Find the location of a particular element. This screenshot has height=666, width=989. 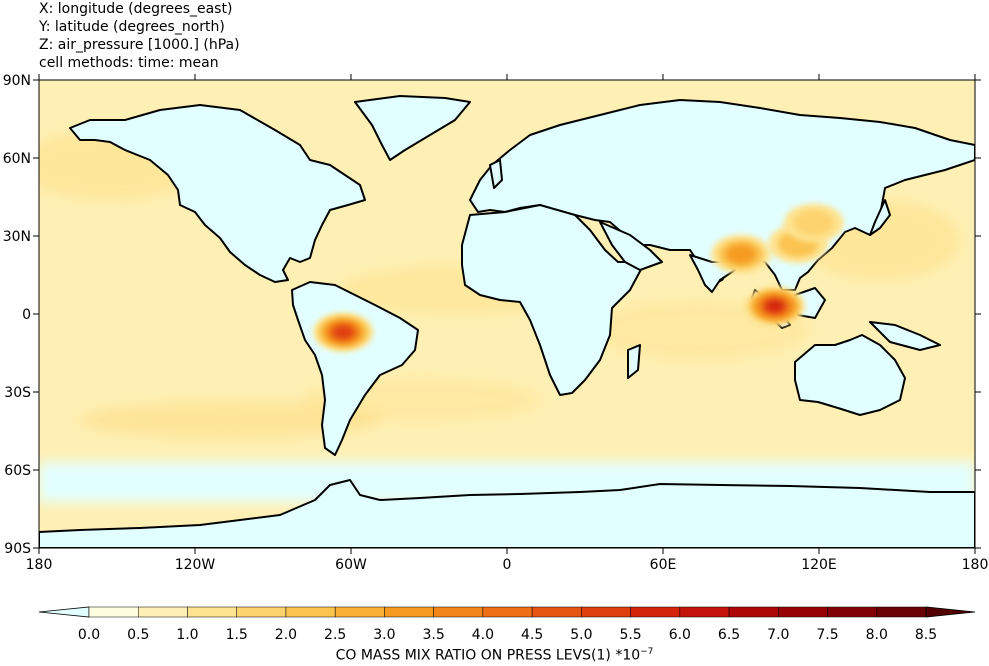

colorbar-level-label: 3.0 is located at coordinates (384, 635).